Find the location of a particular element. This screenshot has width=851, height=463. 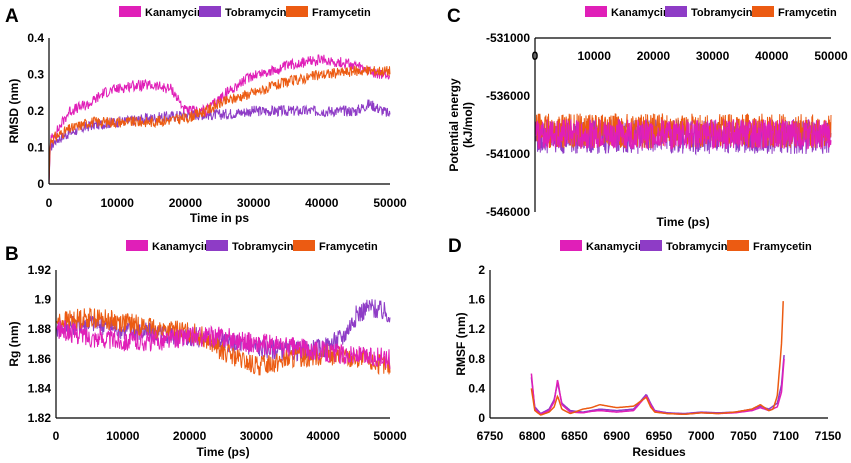

y-tick-1-84: 1.84 is located at coordinates (40, 388).